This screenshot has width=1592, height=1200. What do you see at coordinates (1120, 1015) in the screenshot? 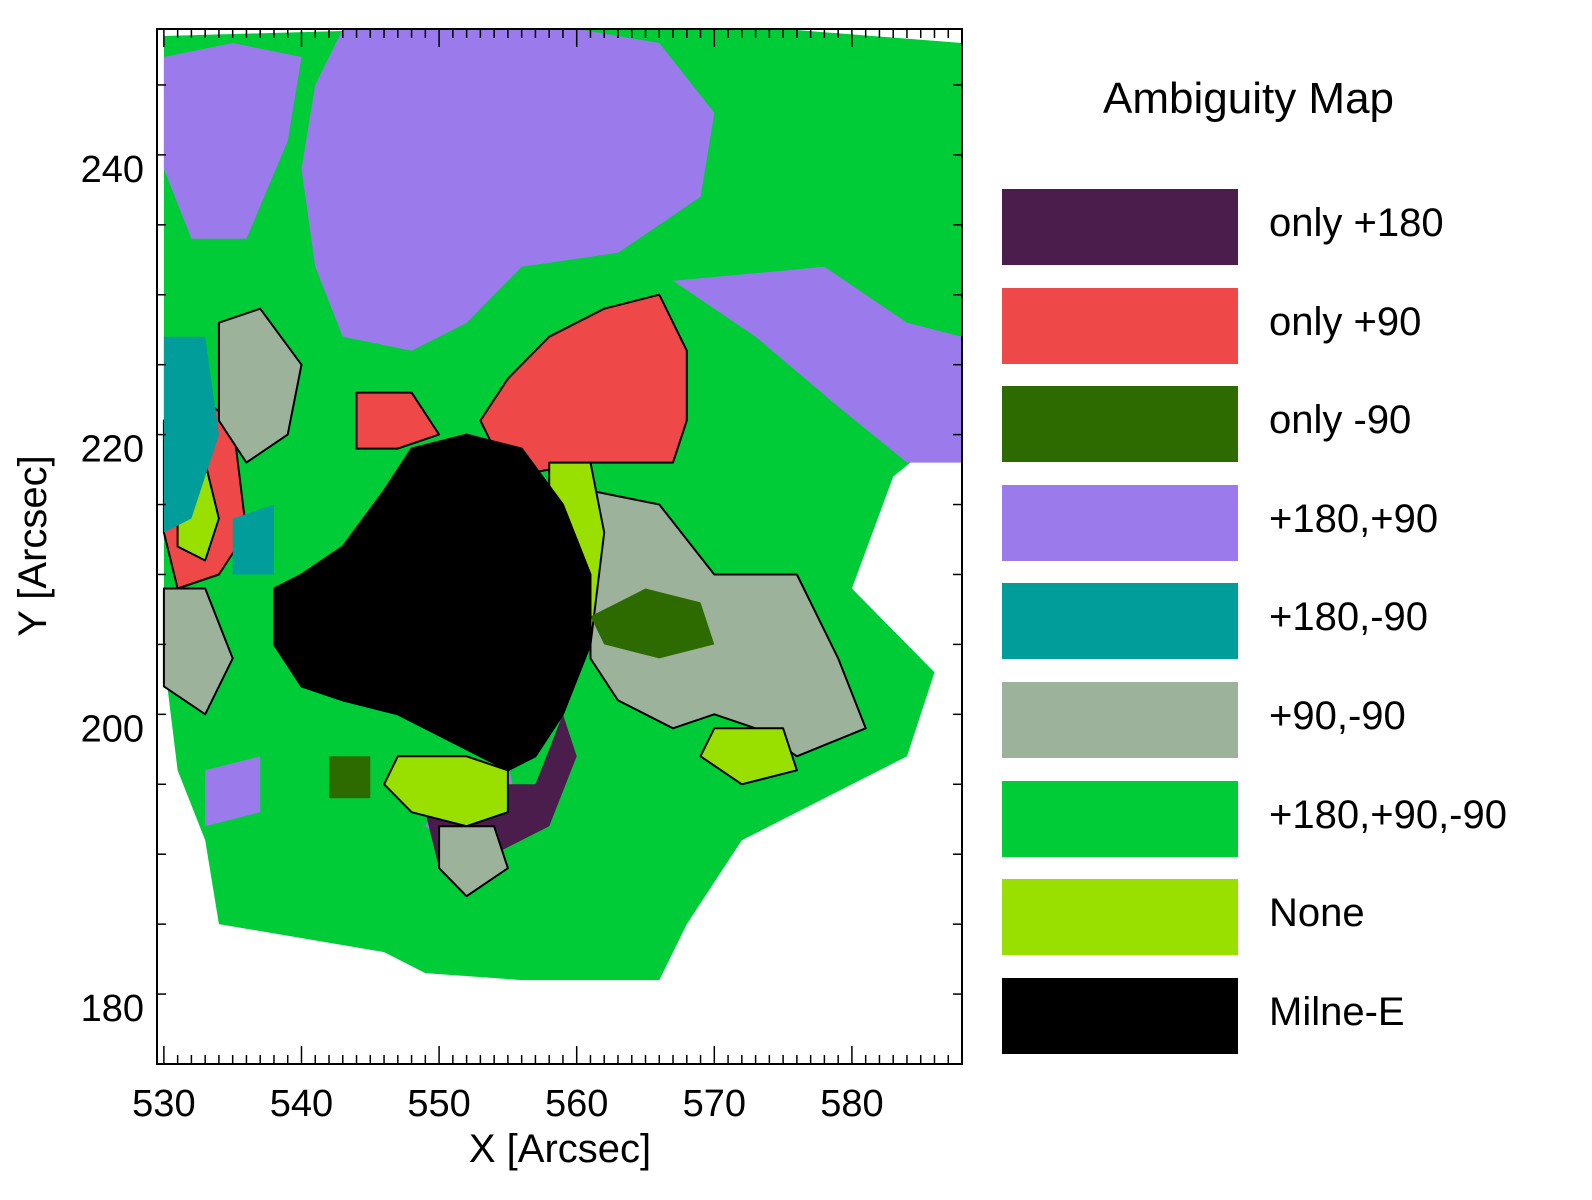
I see `legend-swatch-milneme` at bounding box center [1120, 1015].